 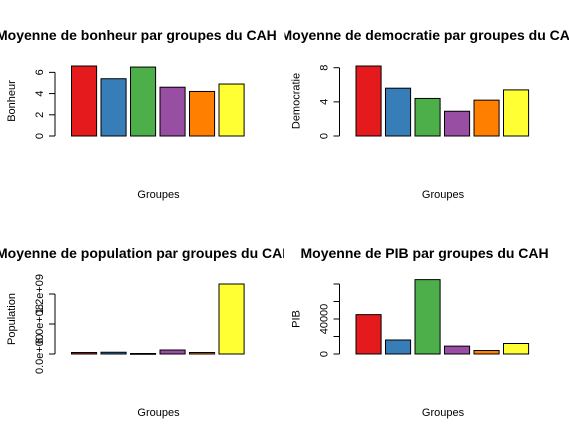 I want to click on chart-title: Moyenne de democratie par groupes du CAH, so click(x=425, y=35).